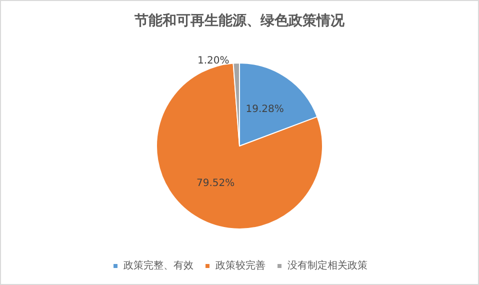 This screenshot has width=479, height=285. I want to click on legend-label: 政策完整、有效, so click(159, 266).